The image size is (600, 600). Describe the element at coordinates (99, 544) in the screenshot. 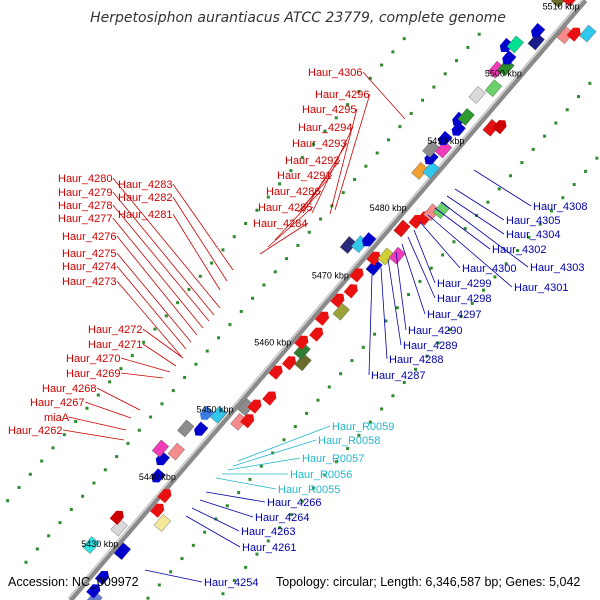

I see `scale-tick-label: 5430 kbp` at that location.